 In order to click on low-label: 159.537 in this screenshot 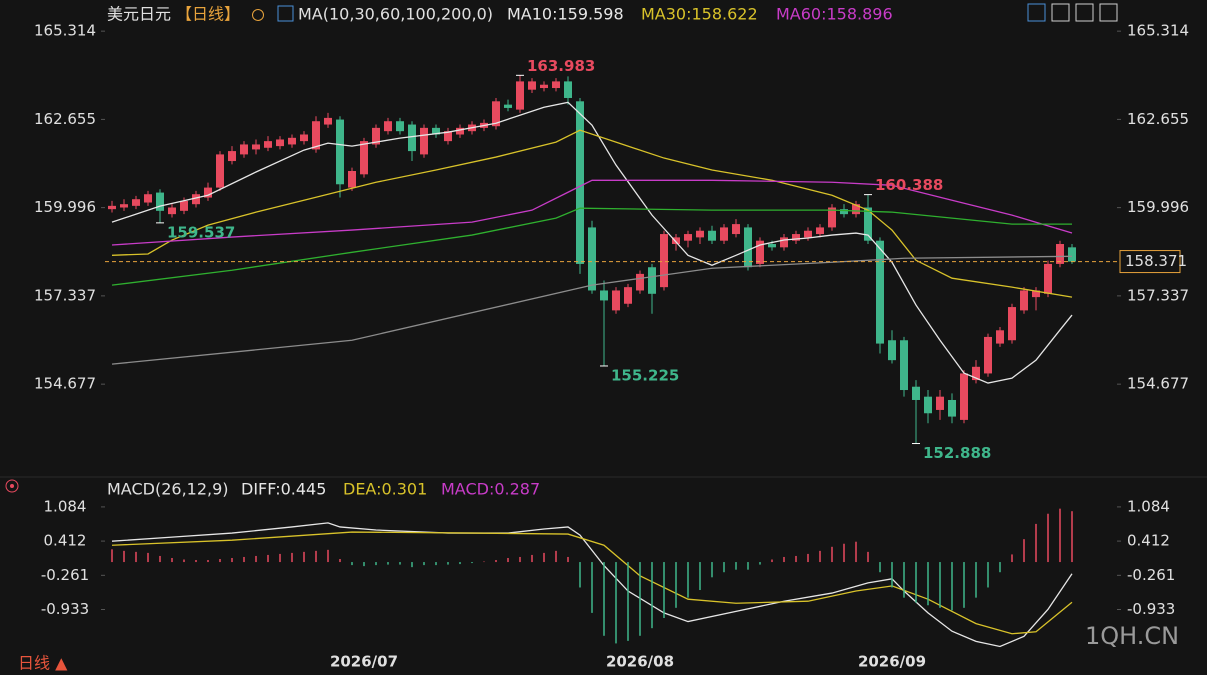, I will do `click(201, 232)`.